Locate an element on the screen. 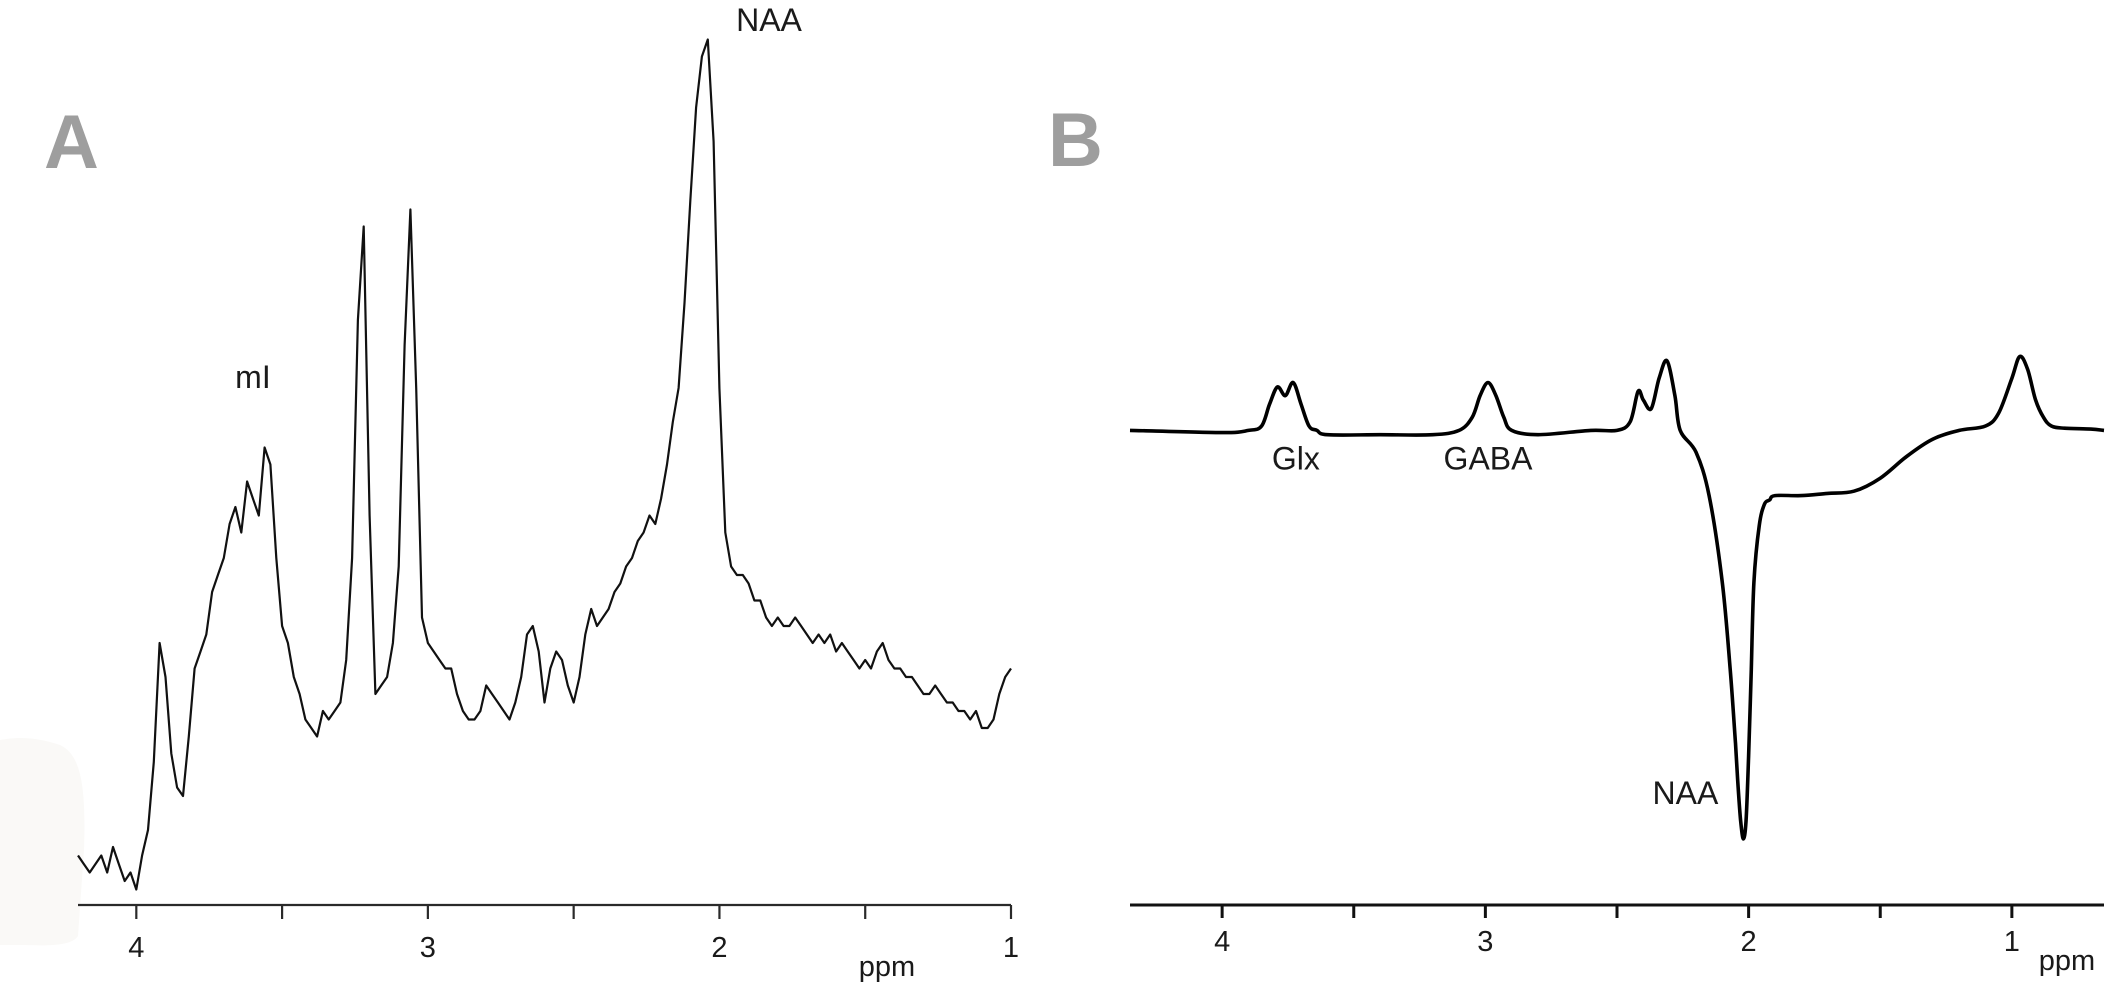 The height and width of the screenshot is (999, 2124). peak-labels-b: Glx GABA NAA is located at coordinates (1495, 626).